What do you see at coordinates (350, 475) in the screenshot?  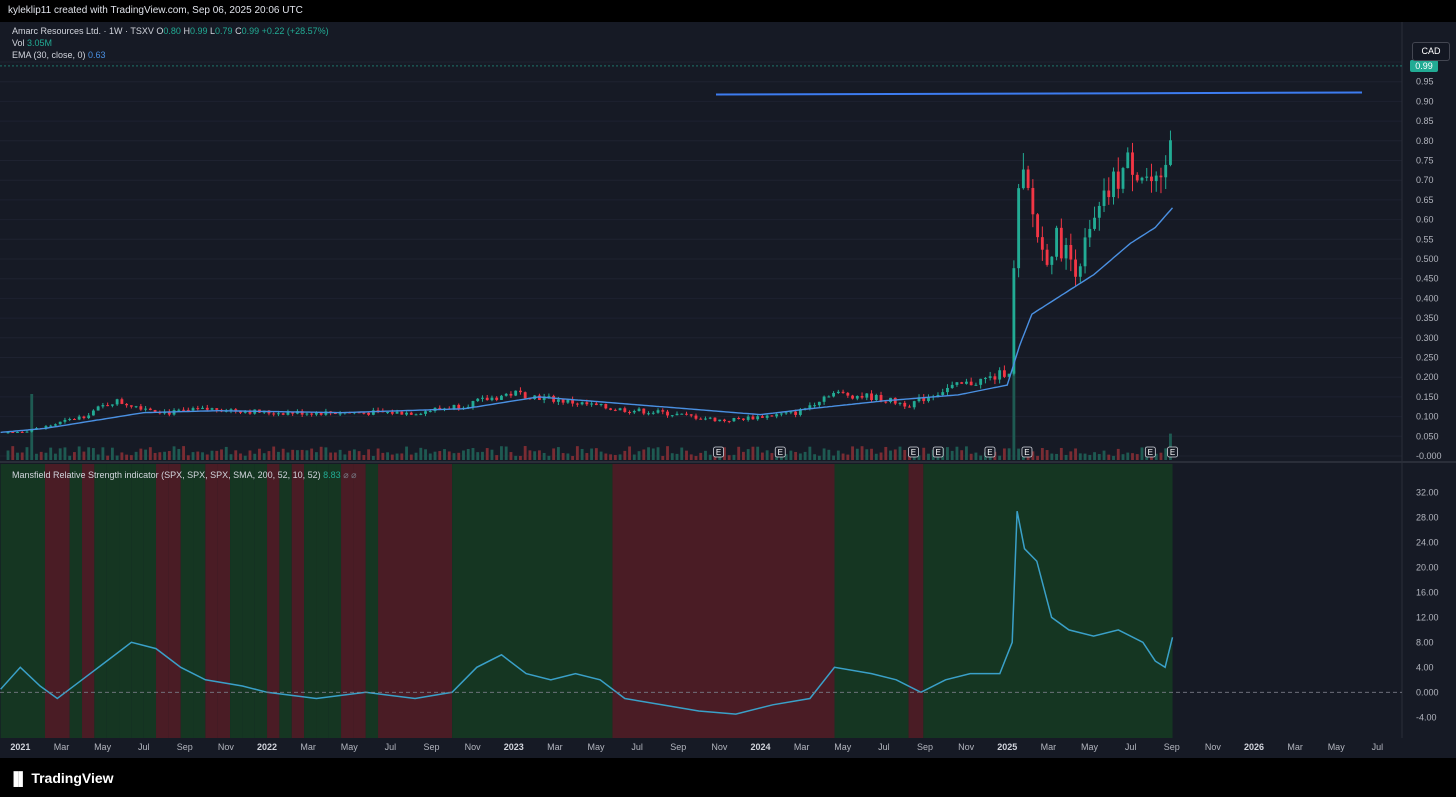 I see `visibility-icons: ⌀ ⌀` at bounding box center [350, 475].